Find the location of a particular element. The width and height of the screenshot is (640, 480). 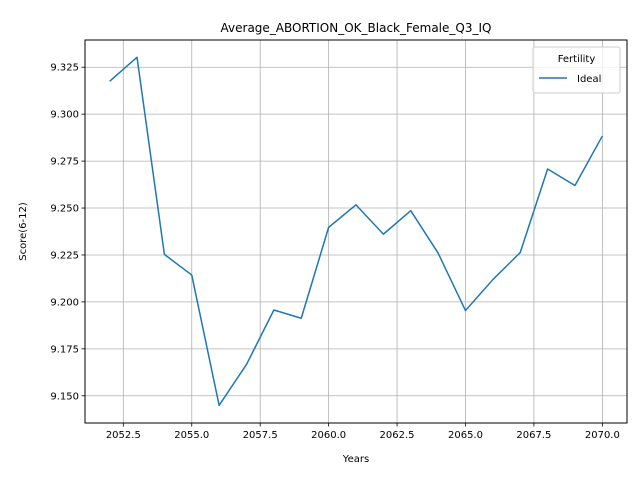

y-tick-label: 9.275 is located at coordinates (64, 162).